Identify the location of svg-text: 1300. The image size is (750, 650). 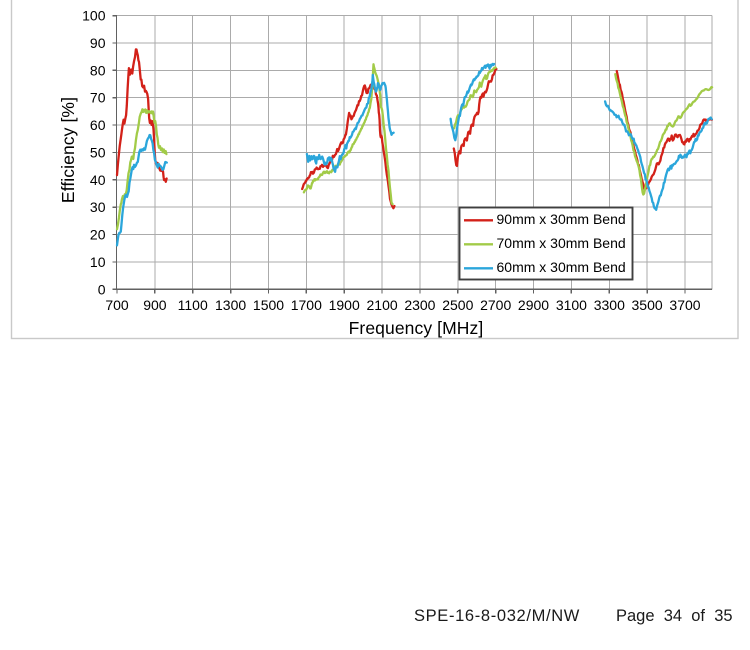
(230, 305).